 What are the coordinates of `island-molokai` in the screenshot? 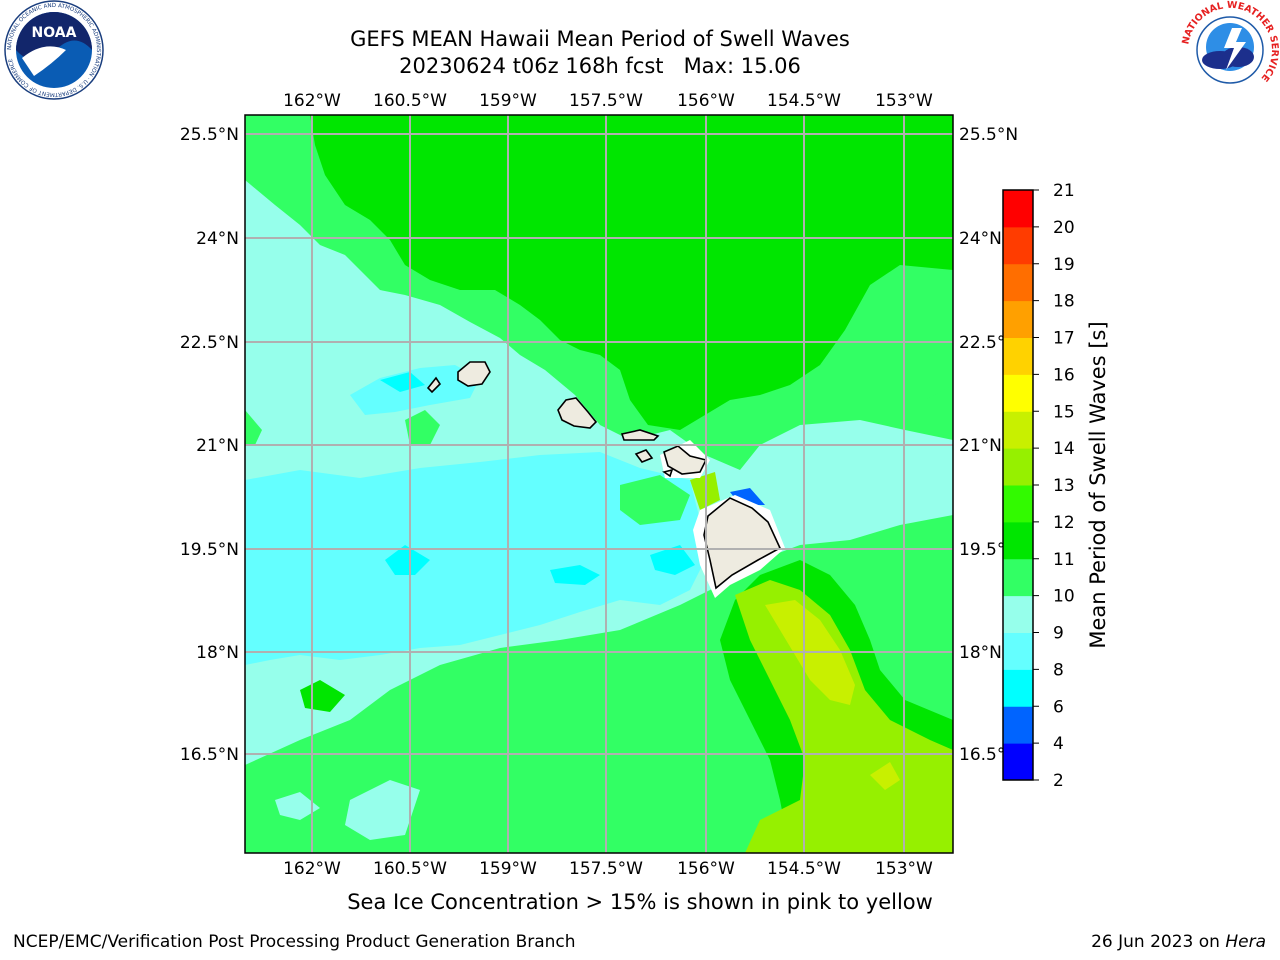 It's located at (640, 435).